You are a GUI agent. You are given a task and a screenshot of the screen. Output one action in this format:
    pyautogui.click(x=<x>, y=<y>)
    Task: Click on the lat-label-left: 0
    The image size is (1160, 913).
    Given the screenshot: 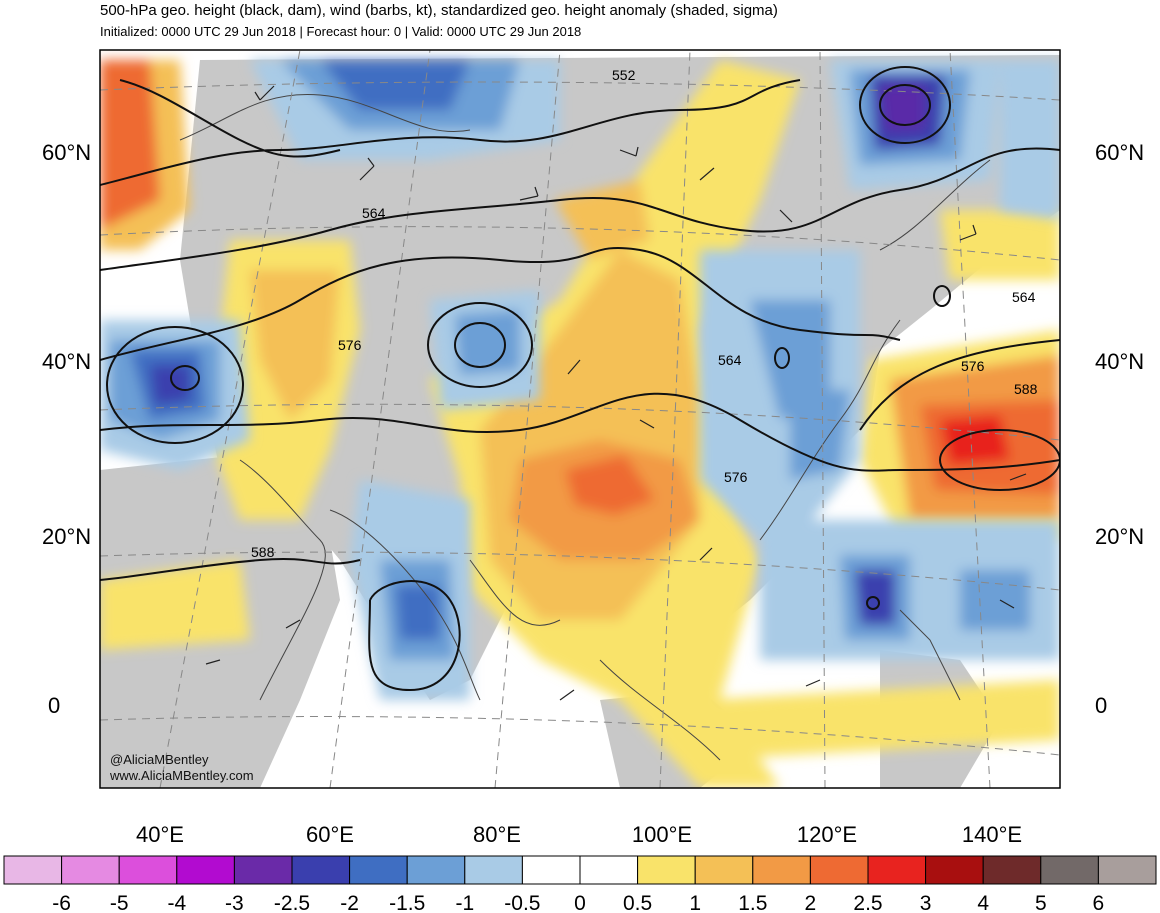 What is the action you would take?
    pyautogui.click(x=54, y=705)
    